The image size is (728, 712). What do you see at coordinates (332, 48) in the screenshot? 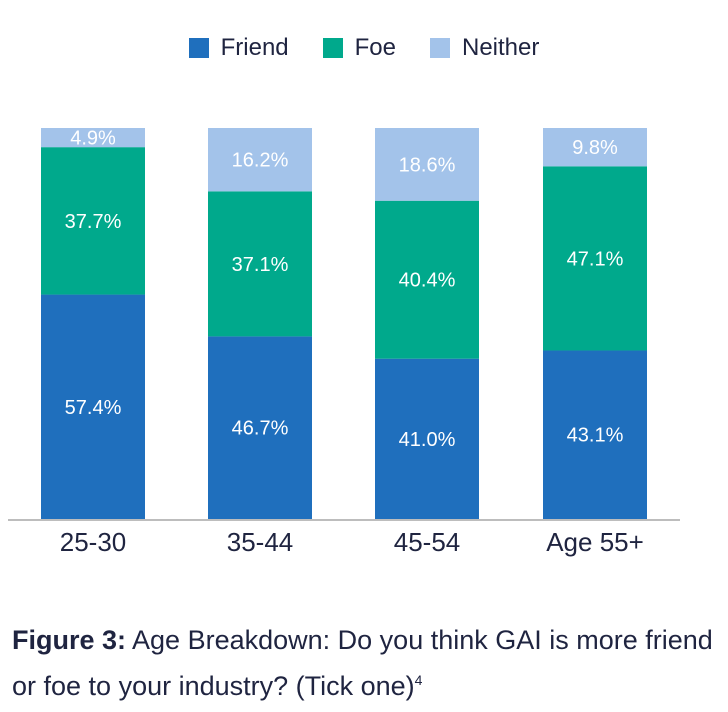
I see `legend-swatch-foe` at bounding box center [332, 48].